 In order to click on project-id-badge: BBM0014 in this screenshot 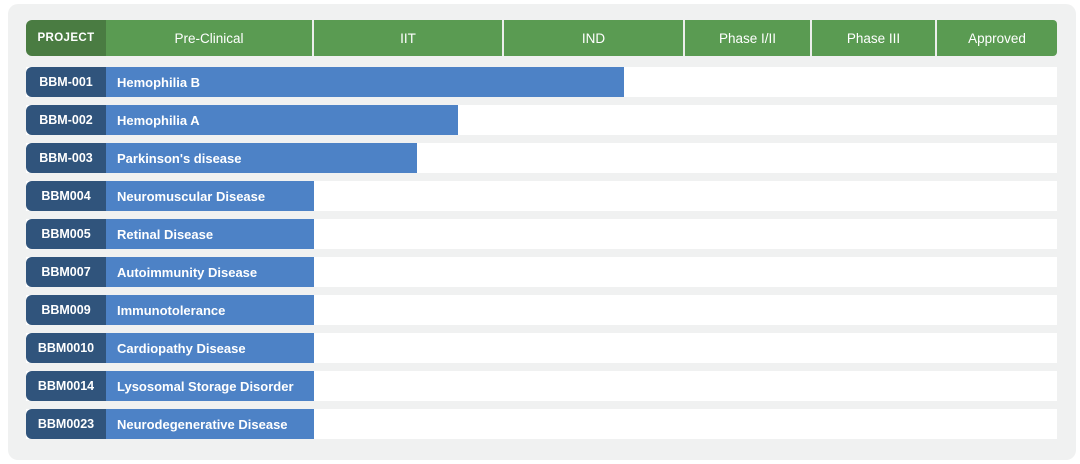, I will do `click(66, 386)`.